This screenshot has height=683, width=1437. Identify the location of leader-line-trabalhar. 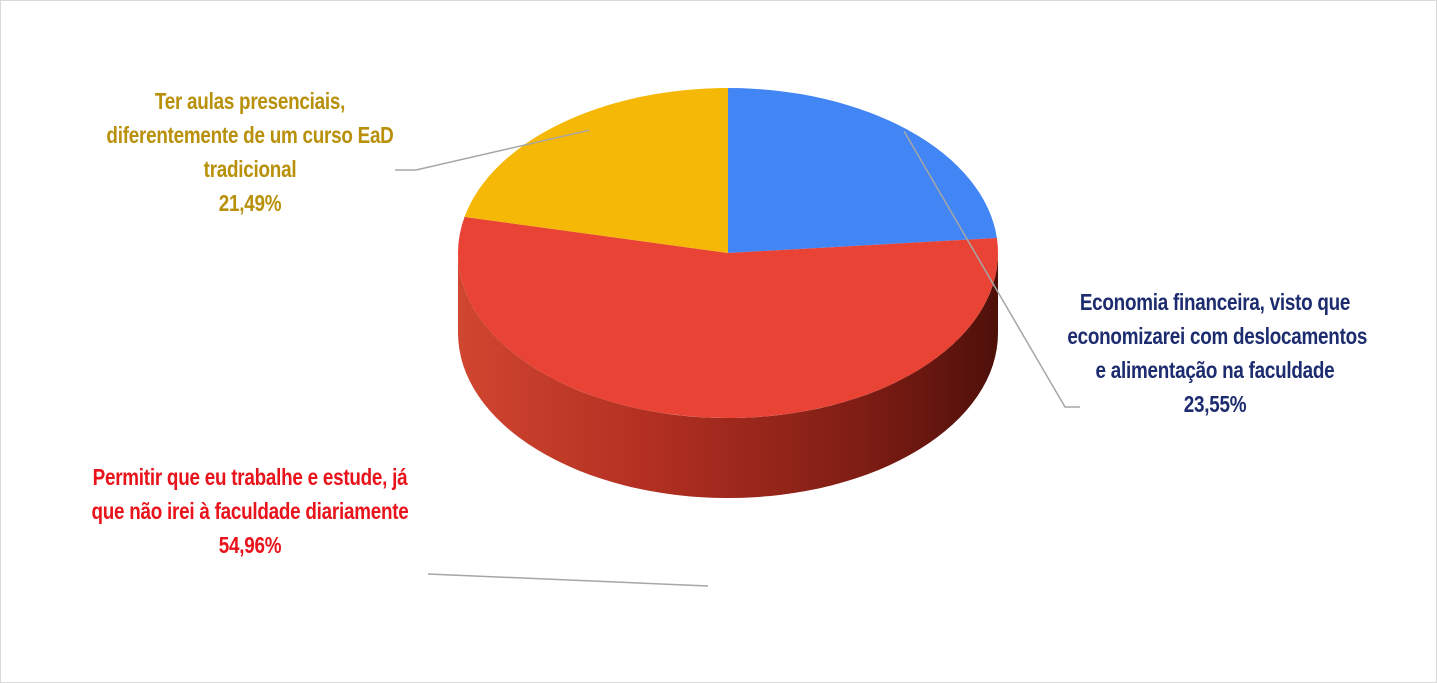
(568, 580).